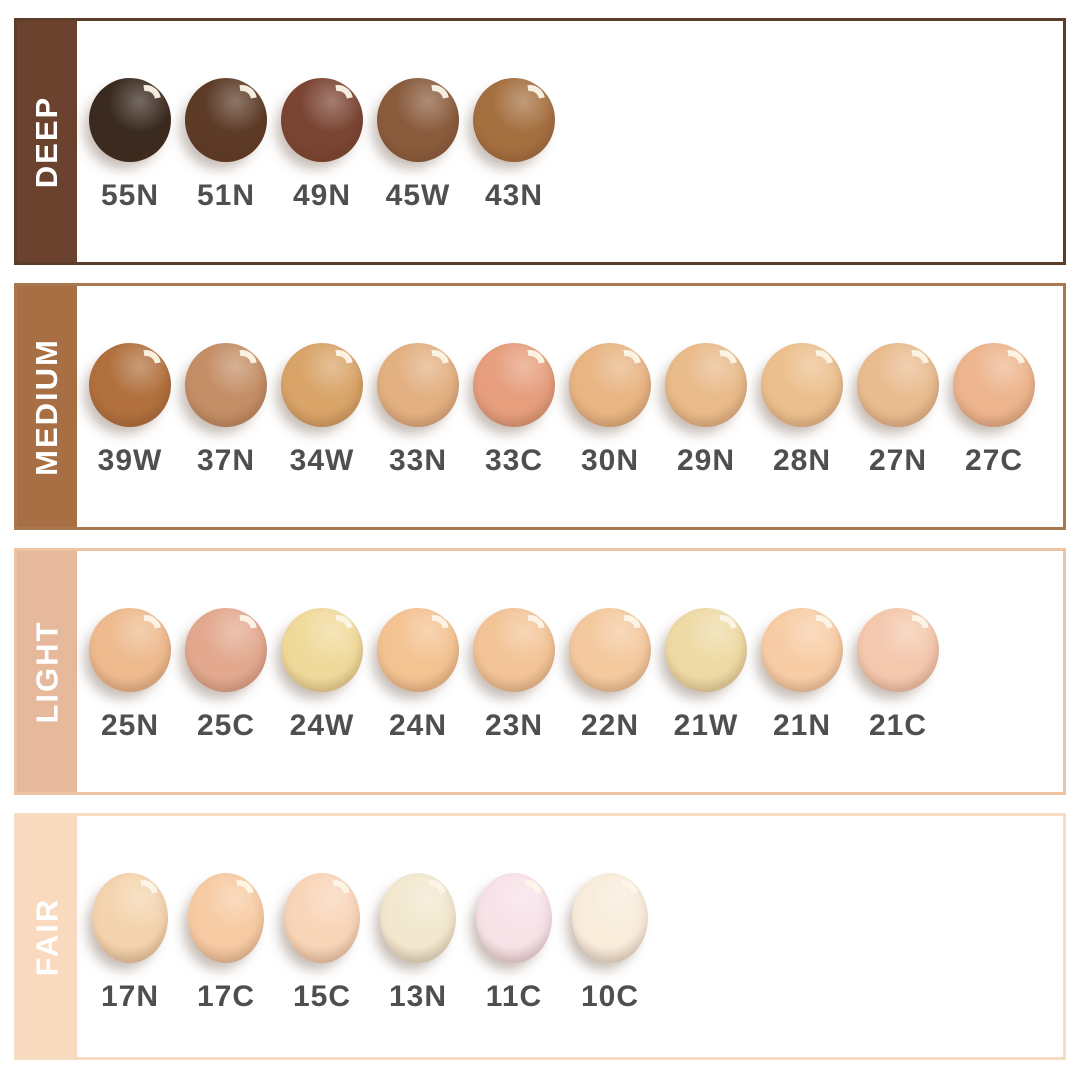  I want to click on shade-cell: 22N, so click(610, 675).